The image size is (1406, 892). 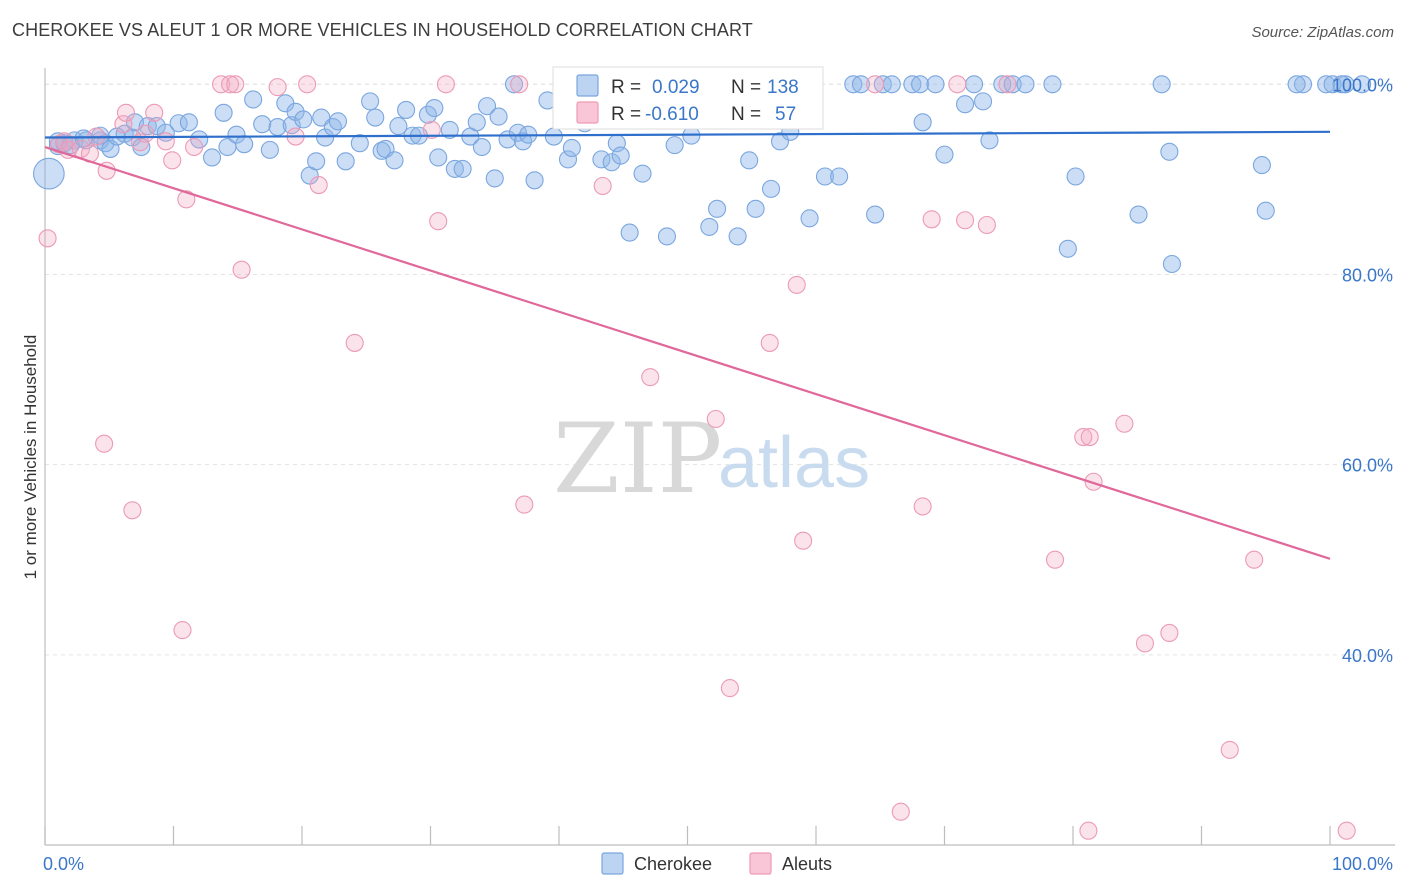 I want to click on aleuts-n-value: 57, so click(x=785, y=114).